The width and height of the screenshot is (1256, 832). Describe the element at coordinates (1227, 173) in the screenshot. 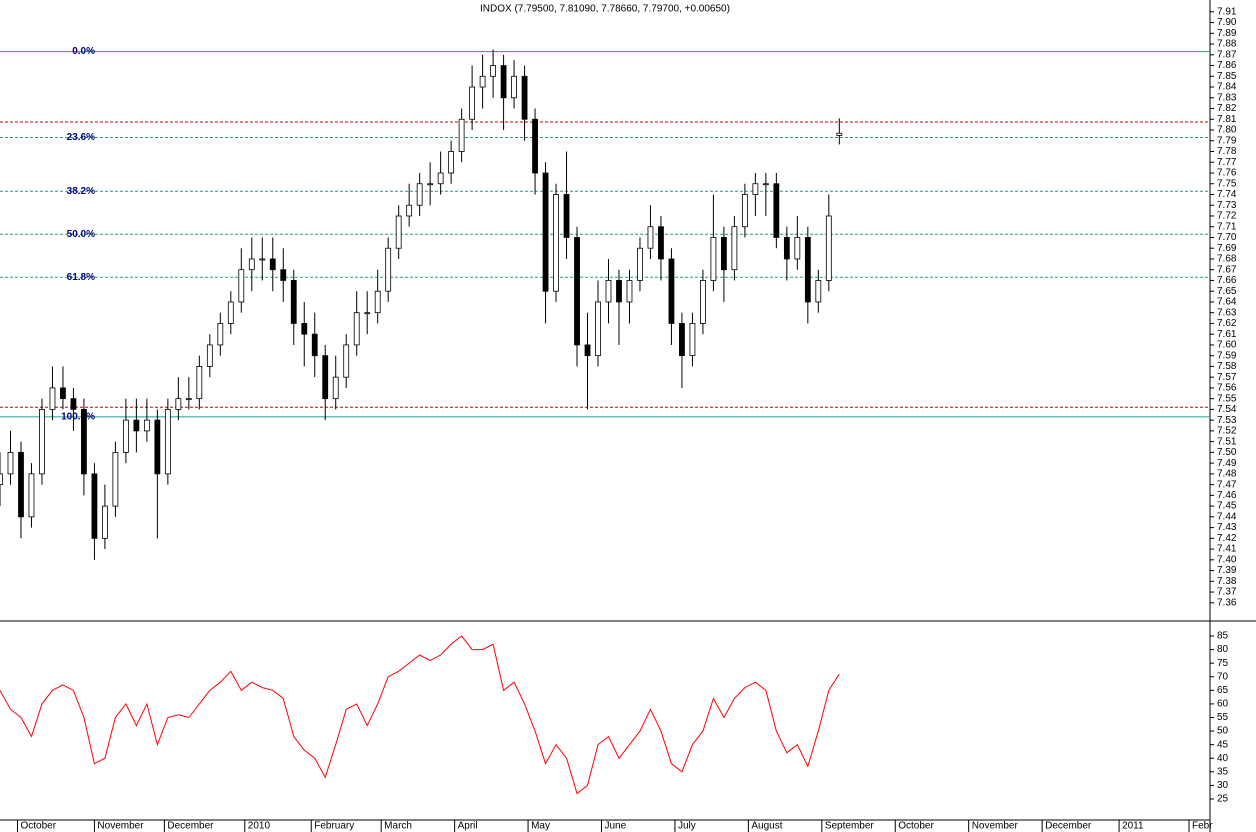

I see `y-tick-label: 7.76` at that location.